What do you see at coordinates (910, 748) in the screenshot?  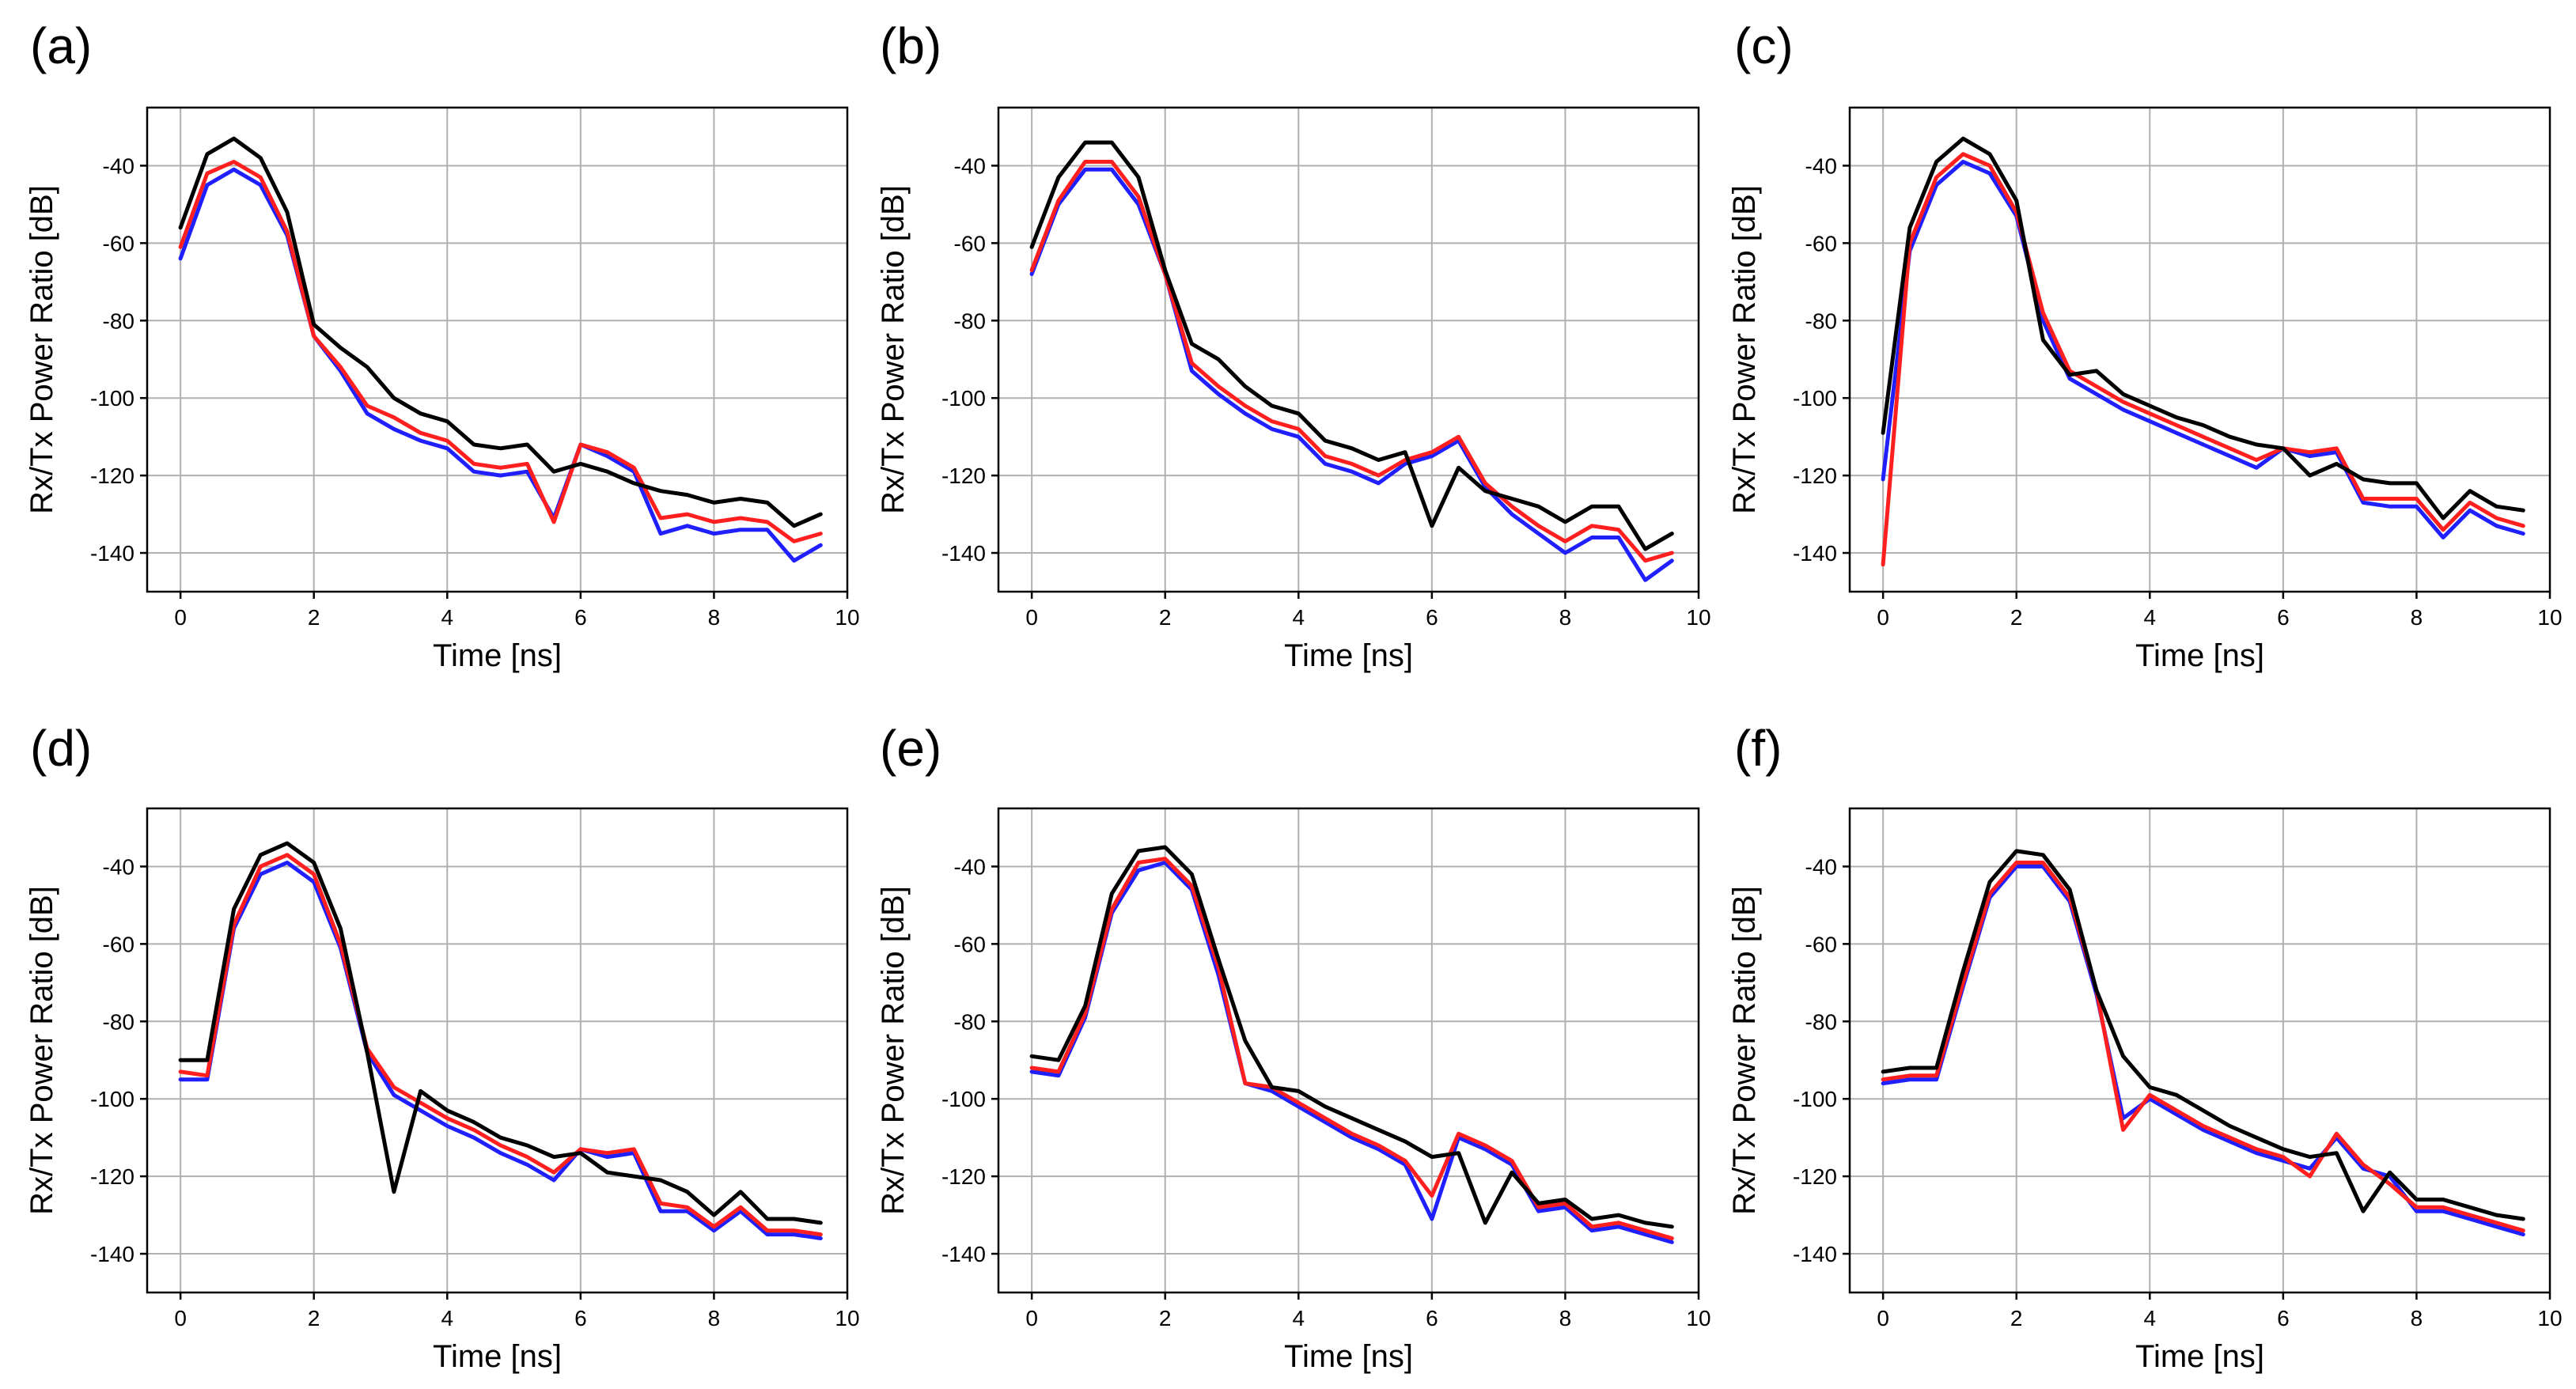 I see `panel-label: (e)` at bounding box center [910, 748].